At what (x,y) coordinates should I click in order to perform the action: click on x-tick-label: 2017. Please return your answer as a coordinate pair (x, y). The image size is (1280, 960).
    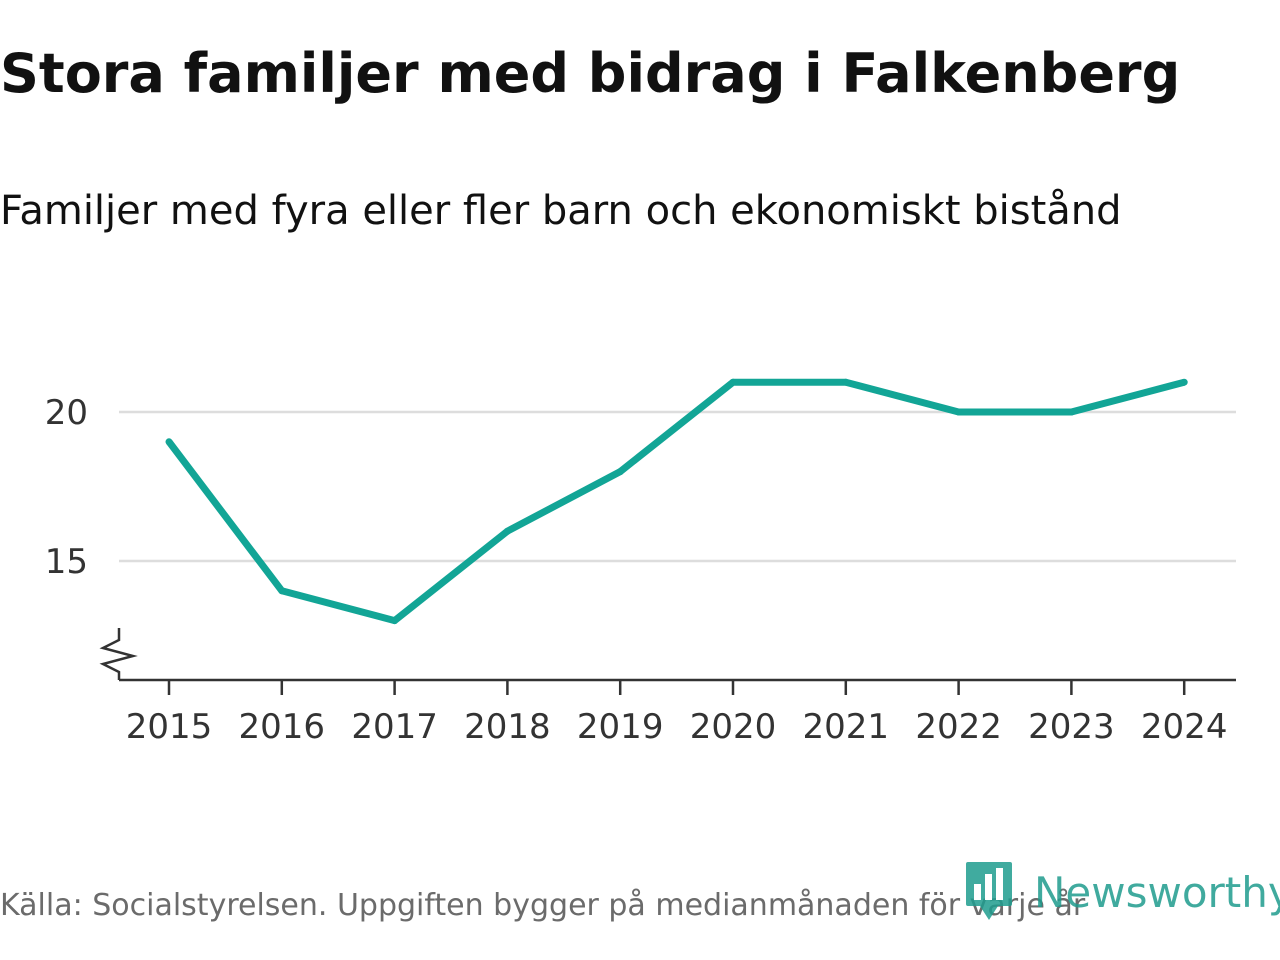
    Looking at the image, I should click on (394, 727).